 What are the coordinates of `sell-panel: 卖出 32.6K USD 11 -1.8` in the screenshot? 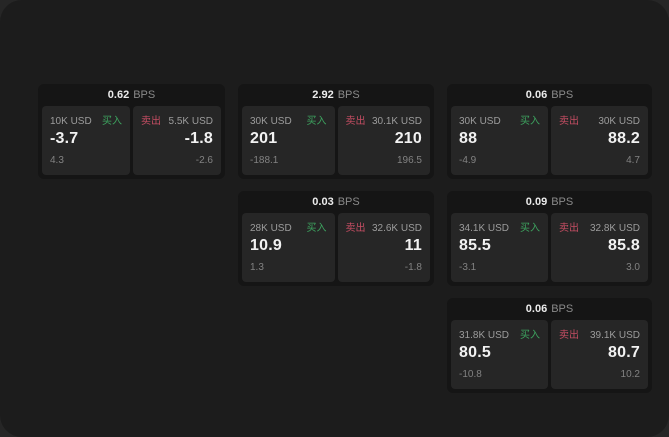 It's located at (383, 247).